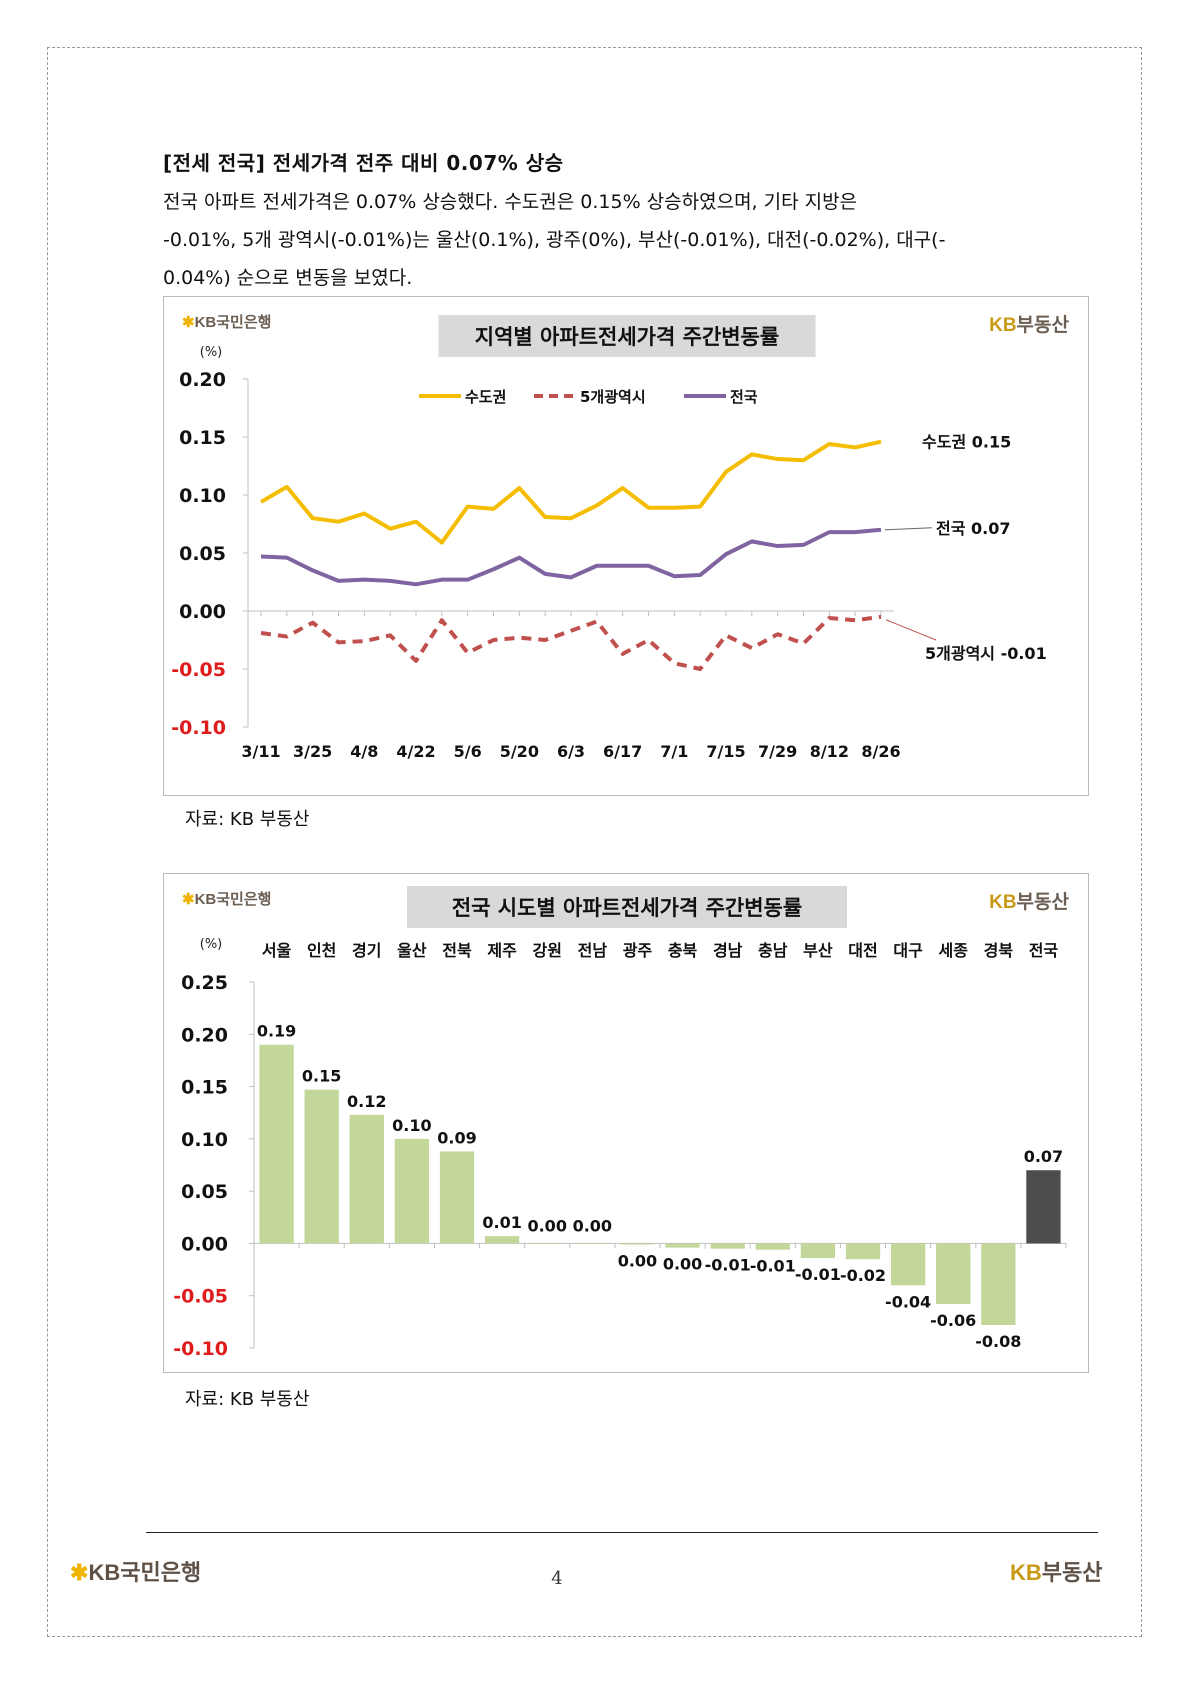 This screenshot has width=1190, height=1683. I want to click on chart-source: 자료: KB 부동산, so click(247, 1399).